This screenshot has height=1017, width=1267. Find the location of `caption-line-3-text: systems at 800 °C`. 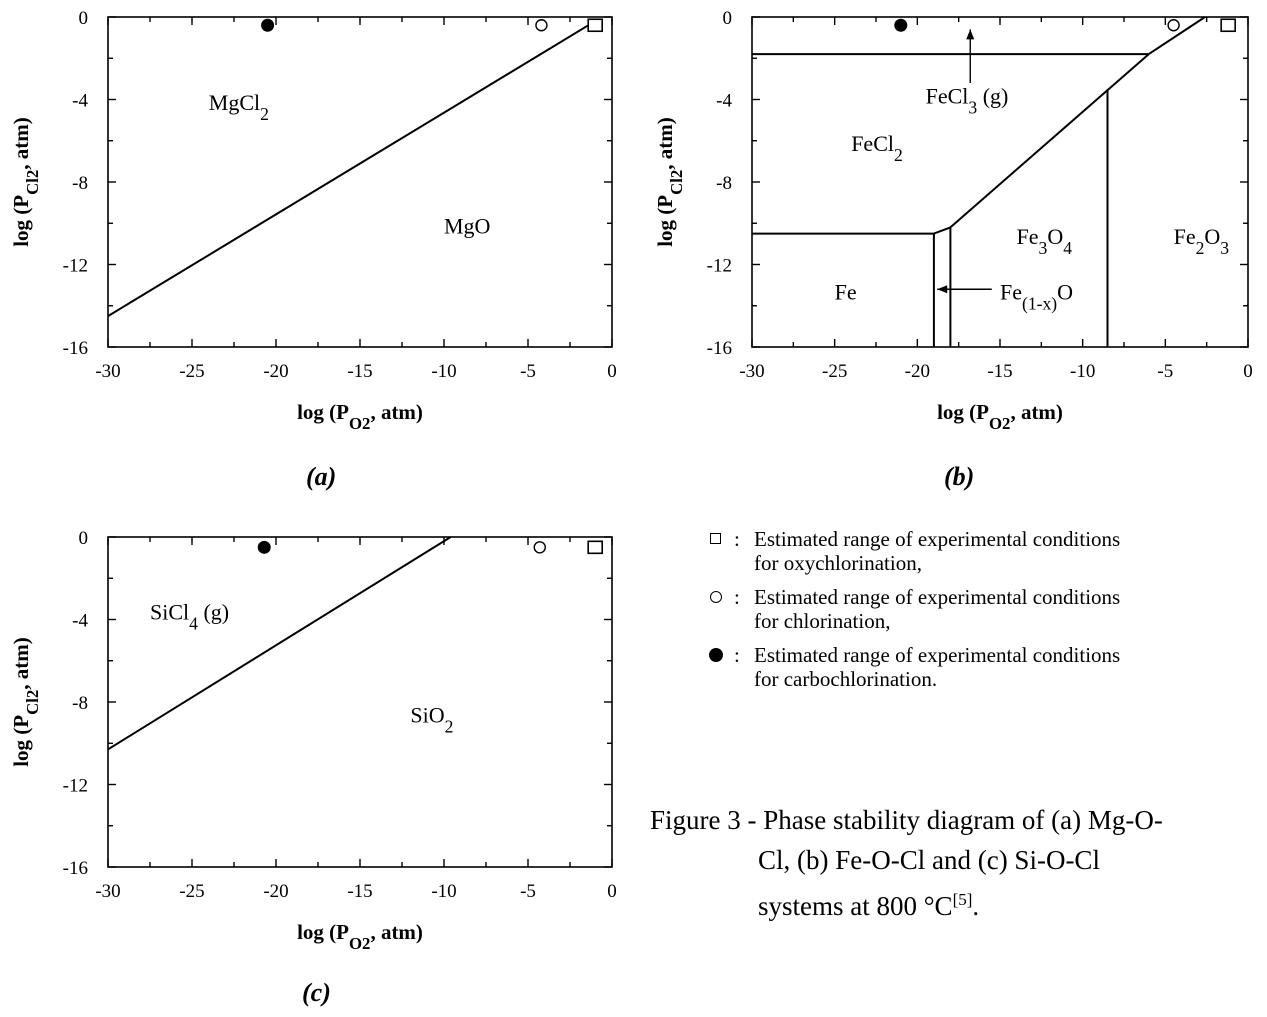

caption-line-3-text: systems at 800 °C is located at coordinates (855, 906).